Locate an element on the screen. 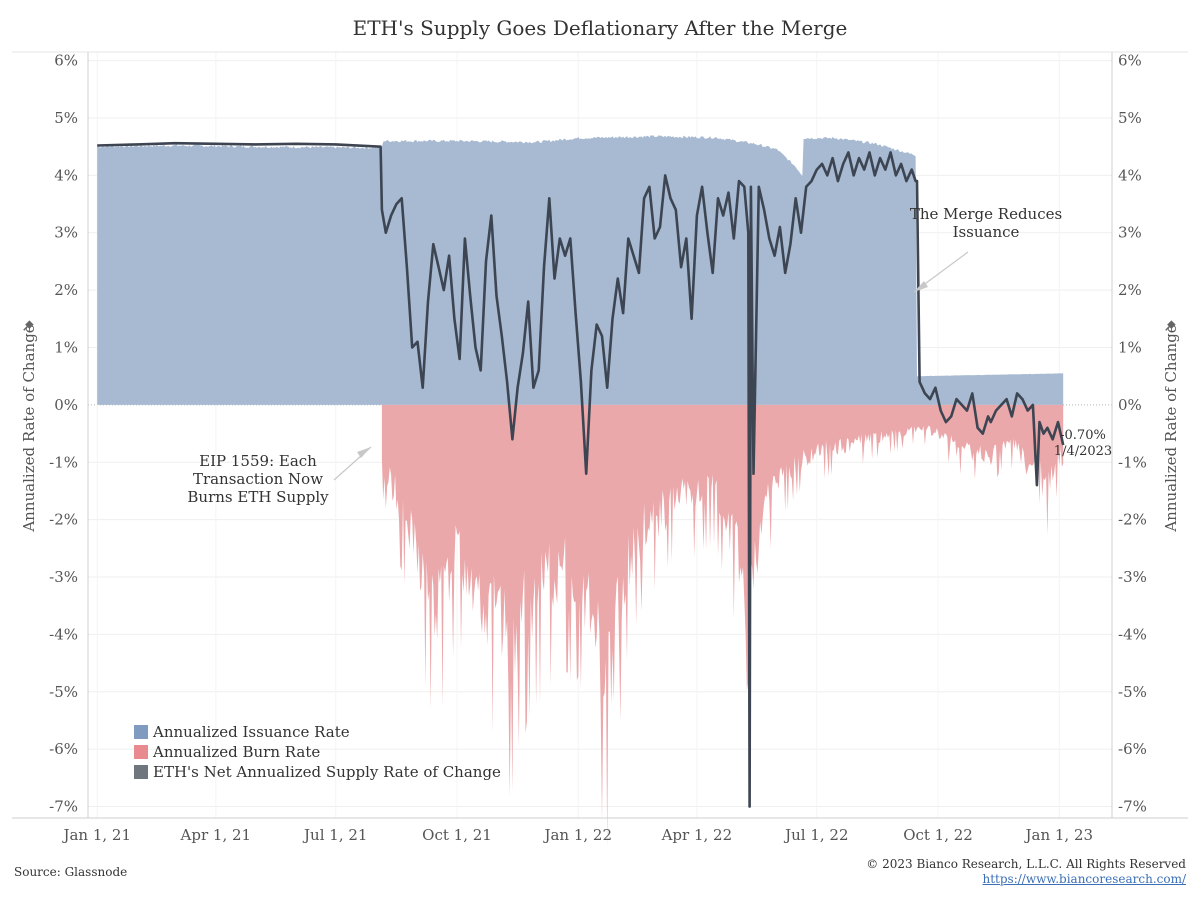  y-tick-label-left: -5% is located at coordinates (63, 692).